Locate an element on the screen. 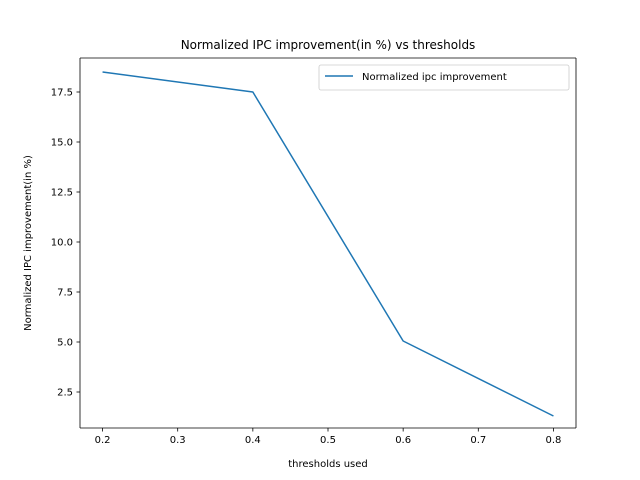  legend: Normalized ipc improvement is located at coordinates (444, 77).